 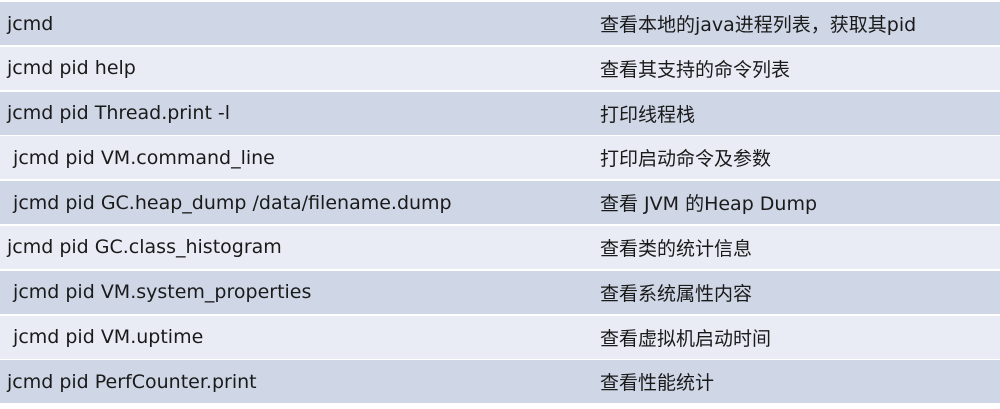 What do you see at coordinates (695, 69) in the screenshot?
I see `description-cell: 查看其支持的命令列表` at bounding box center [695, 69].